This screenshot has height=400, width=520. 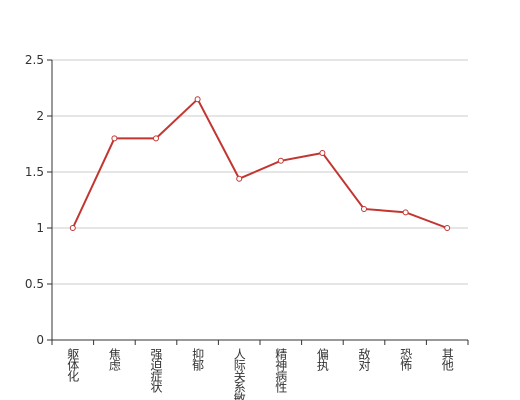 I want to click on x-tick-label: 其他, so click(x=447, y=359).